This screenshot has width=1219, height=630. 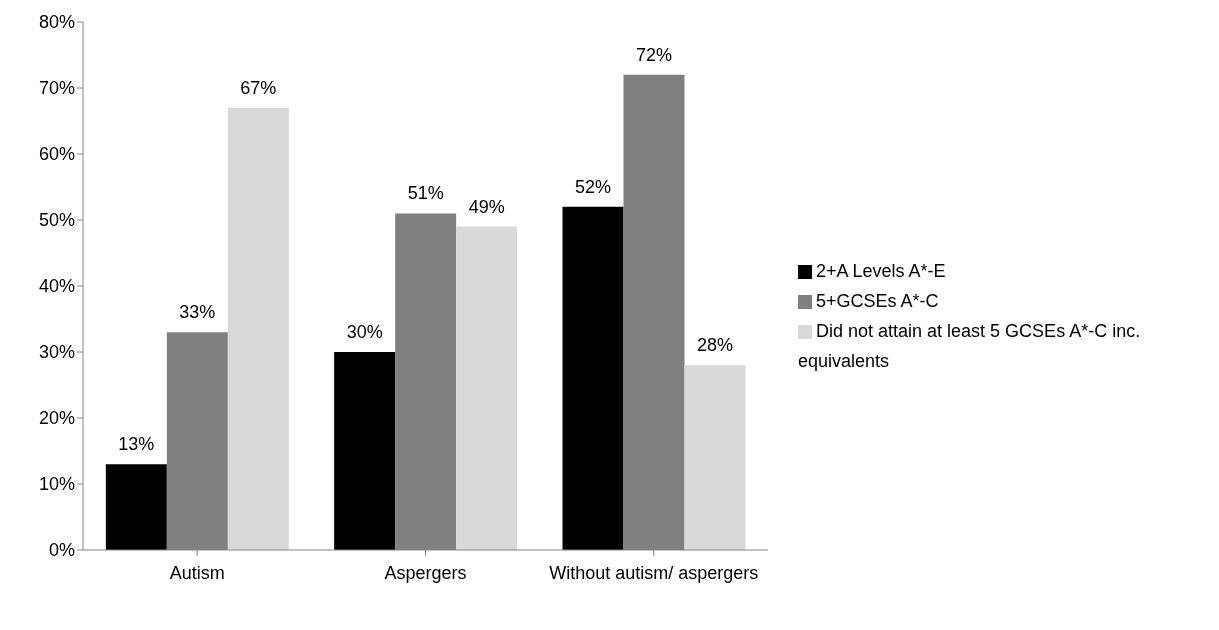 I want to click on data-label: 52%, so click(x=593, y=186).